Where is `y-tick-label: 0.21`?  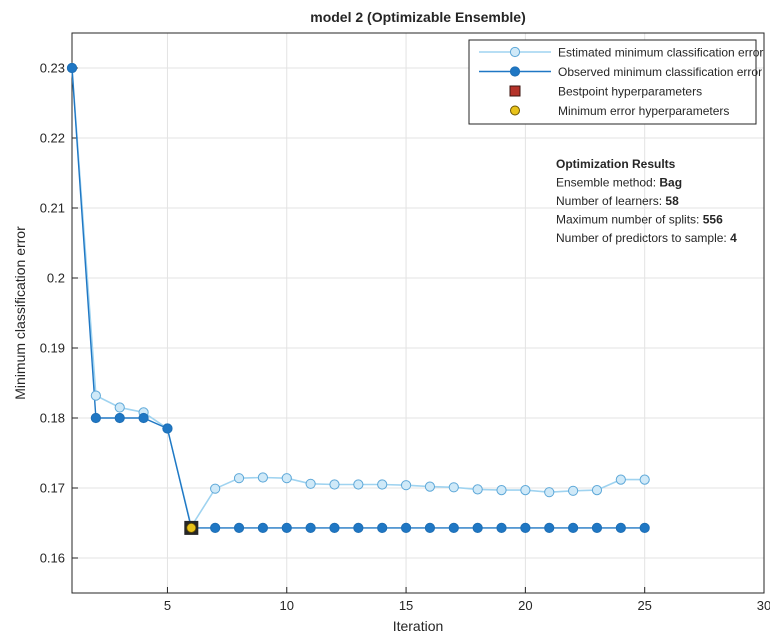
y-tick-label: 0.21 is located at coordinates (52, 208).